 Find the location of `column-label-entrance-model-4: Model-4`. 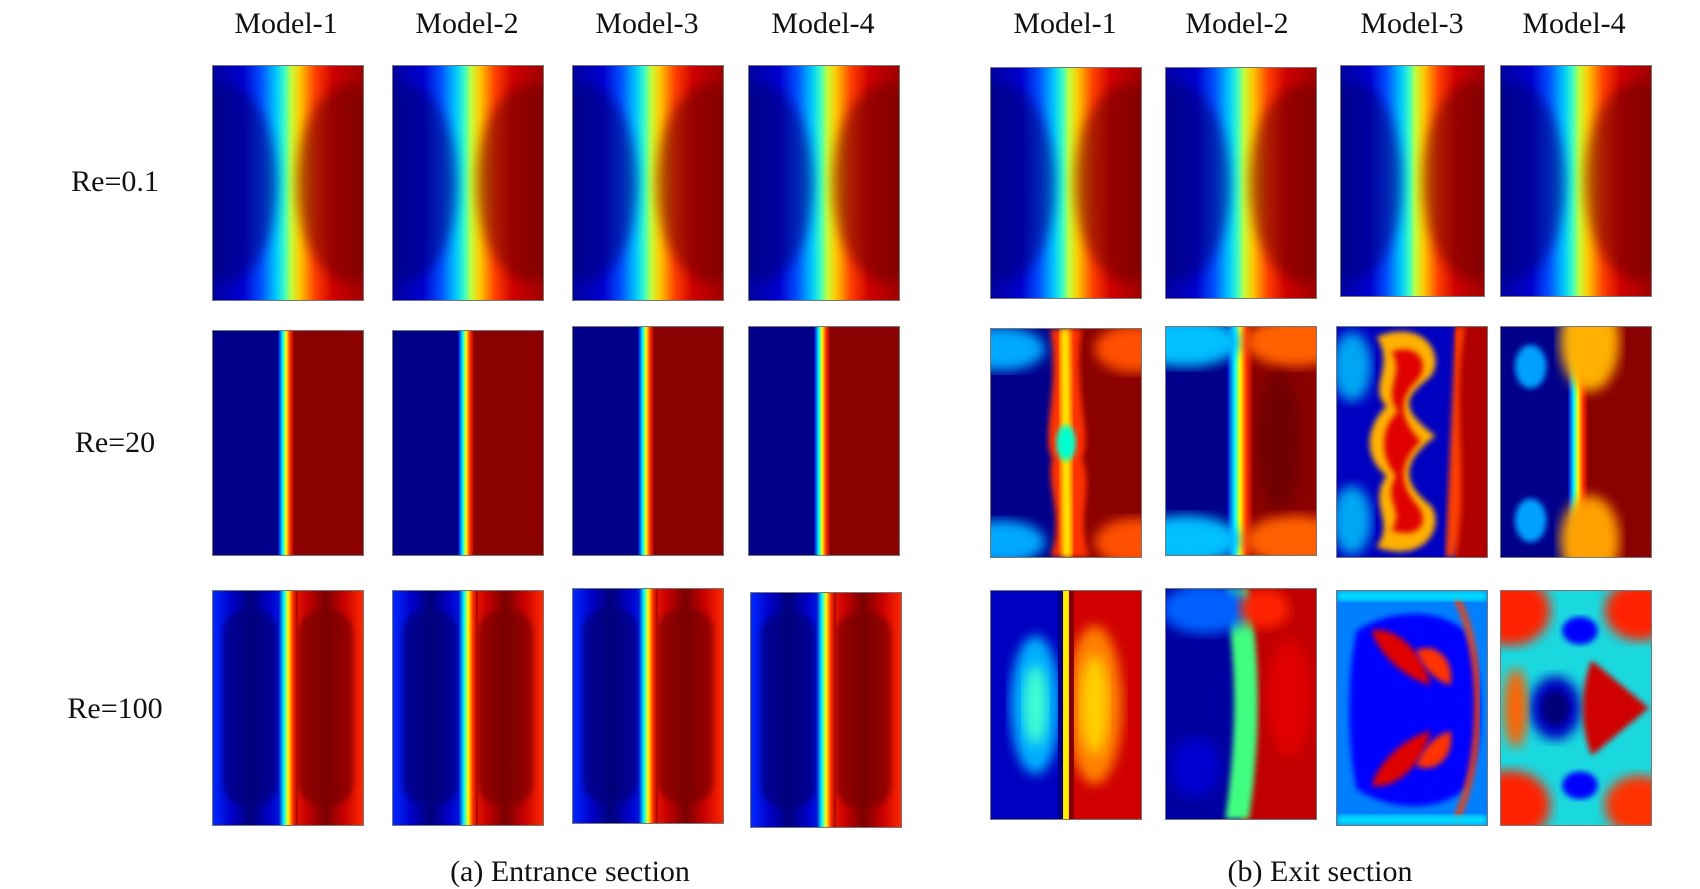

column-label-entrance-model-4: Model-4 is located at coordinates (823, 23).